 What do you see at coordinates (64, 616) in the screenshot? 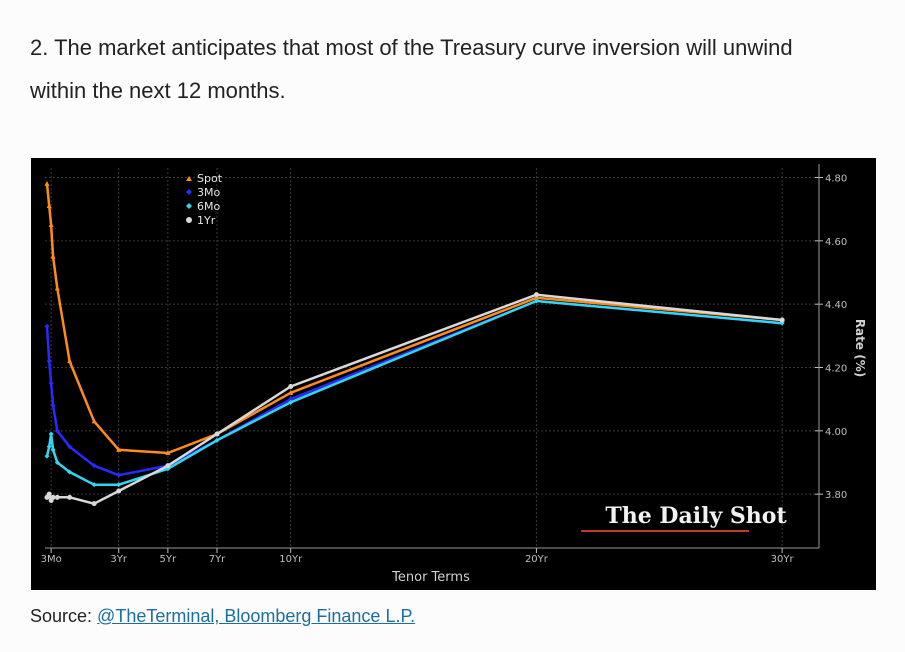
I see `source-prefix: Source:` at bounding box center [64, 616].